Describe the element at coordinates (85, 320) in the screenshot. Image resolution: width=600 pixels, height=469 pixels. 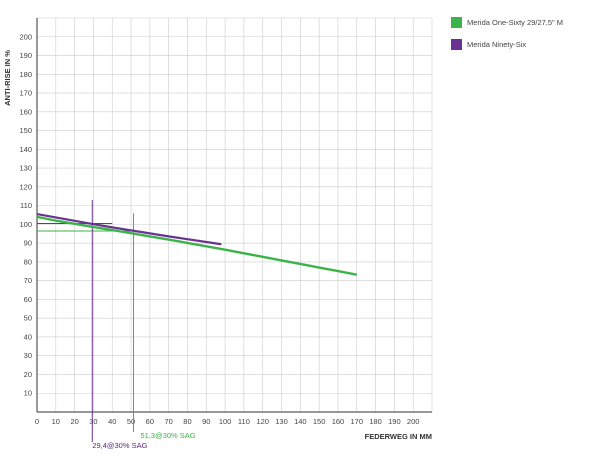
I see `sag-markers` at that location.